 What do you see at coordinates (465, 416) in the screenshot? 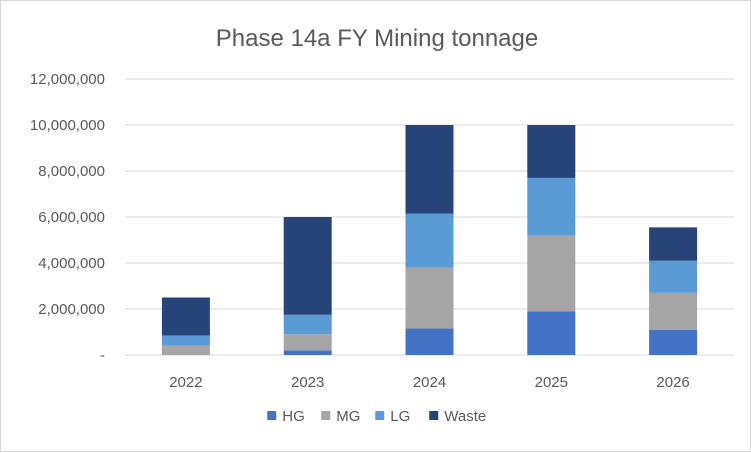
I see `legend-label-waste: Waste` at bounding box center [465, 416].